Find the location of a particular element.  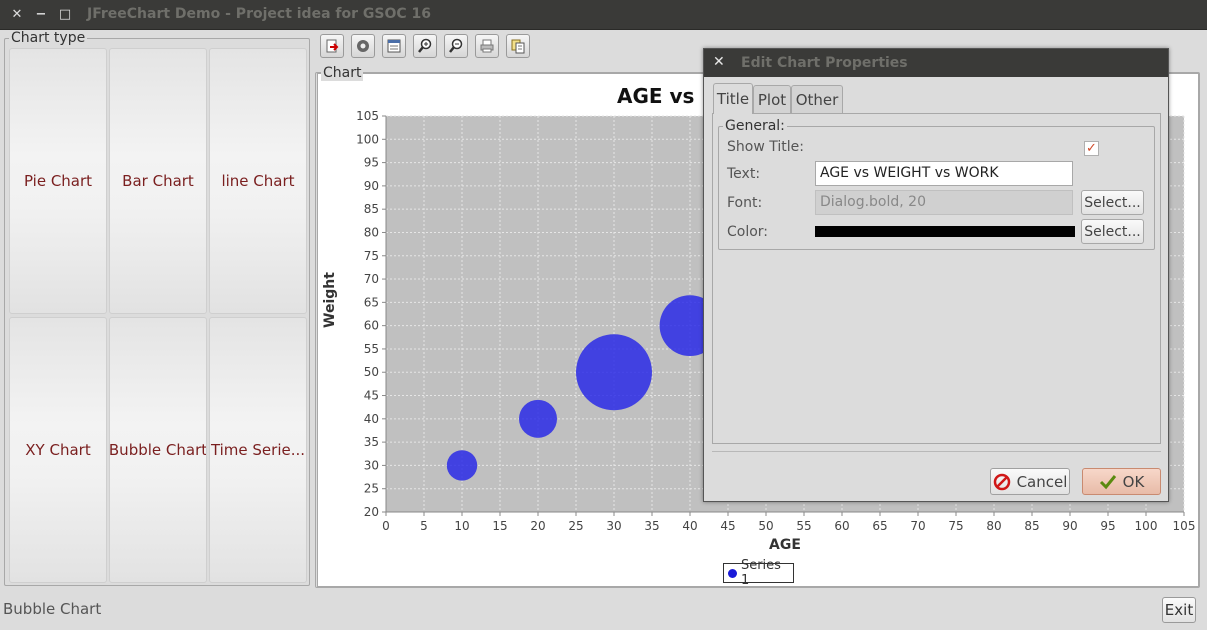

dialog-close-button: ✕ is located at coordinates (719, 62).